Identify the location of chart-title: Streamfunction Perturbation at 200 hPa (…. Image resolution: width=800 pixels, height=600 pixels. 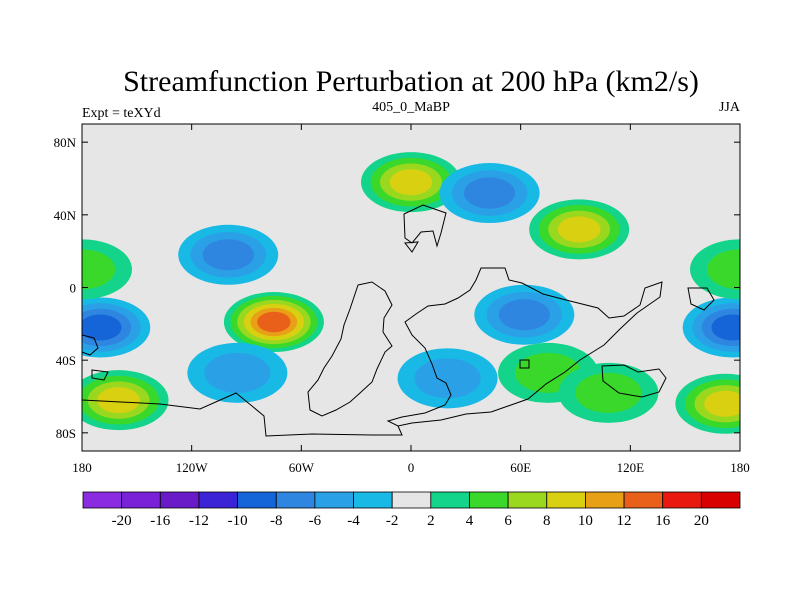
(411, 81).